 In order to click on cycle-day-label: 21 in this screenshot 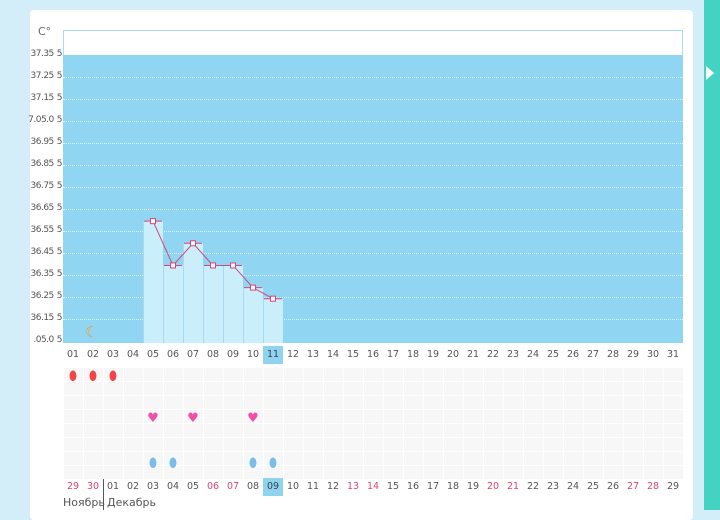, I will do `click(513, 486)`.